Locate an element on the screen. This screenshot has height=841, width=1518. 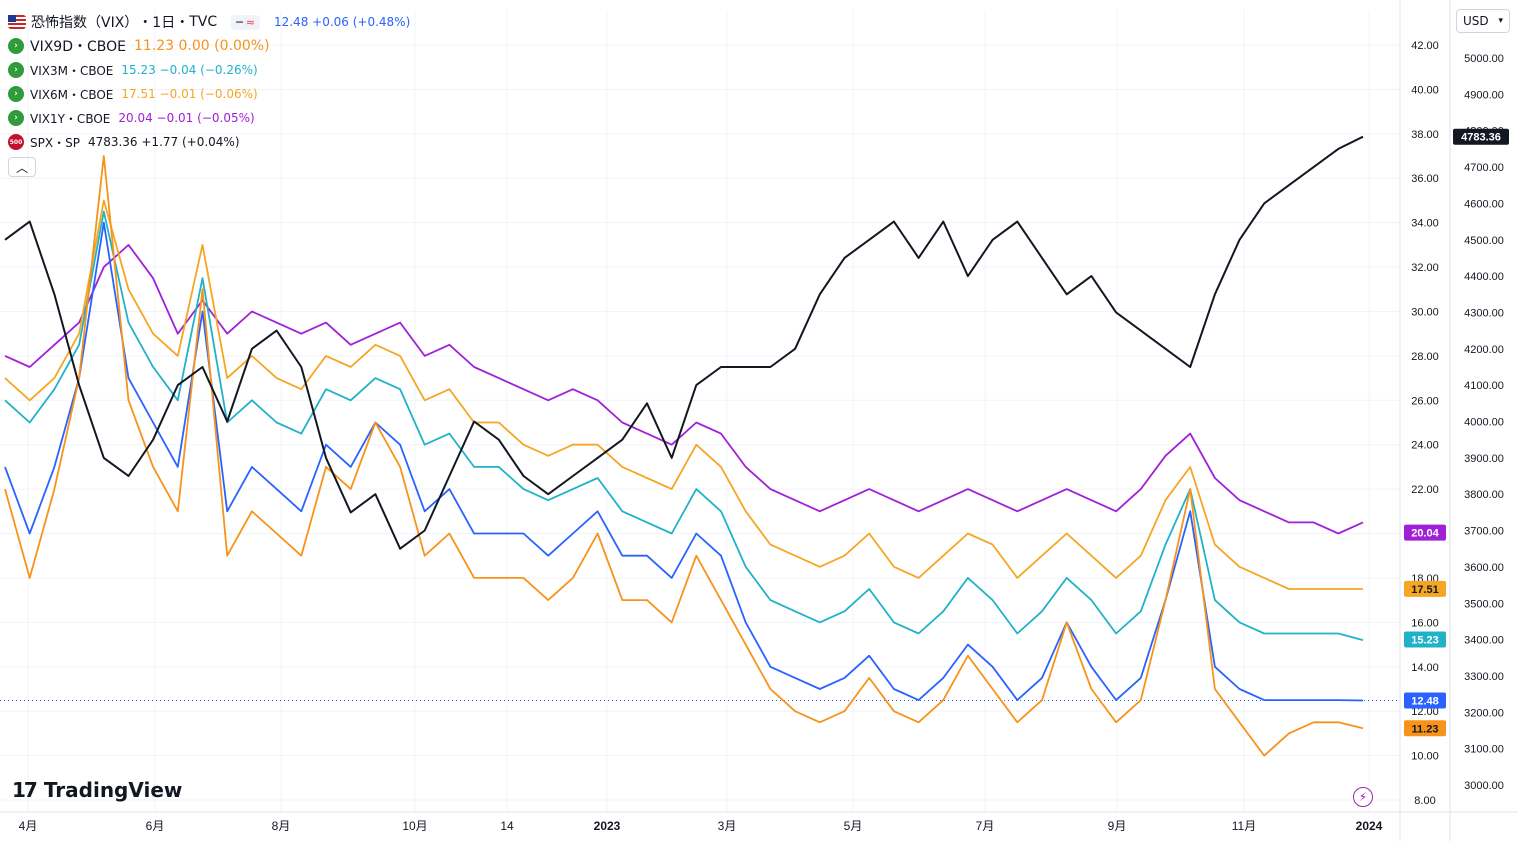
left-axis-tick: 12.00 is located at coordinates (1425, 712).